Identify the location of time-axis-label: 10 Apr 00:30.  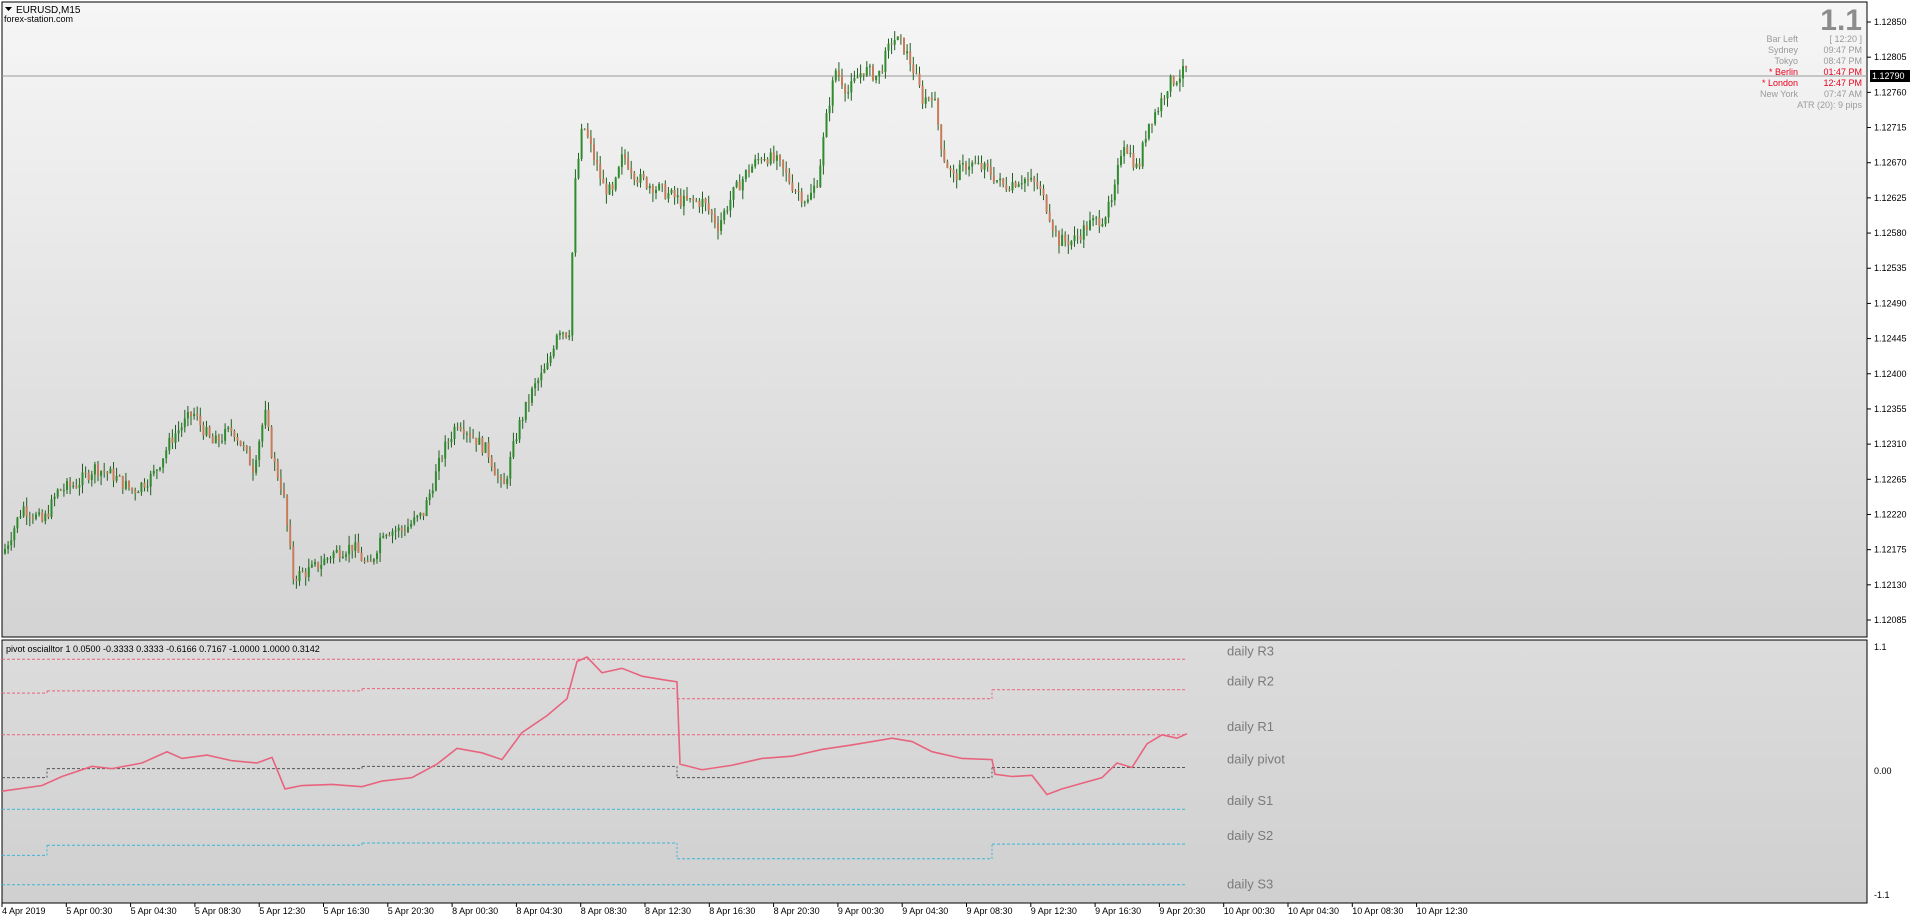
(1249, 911).